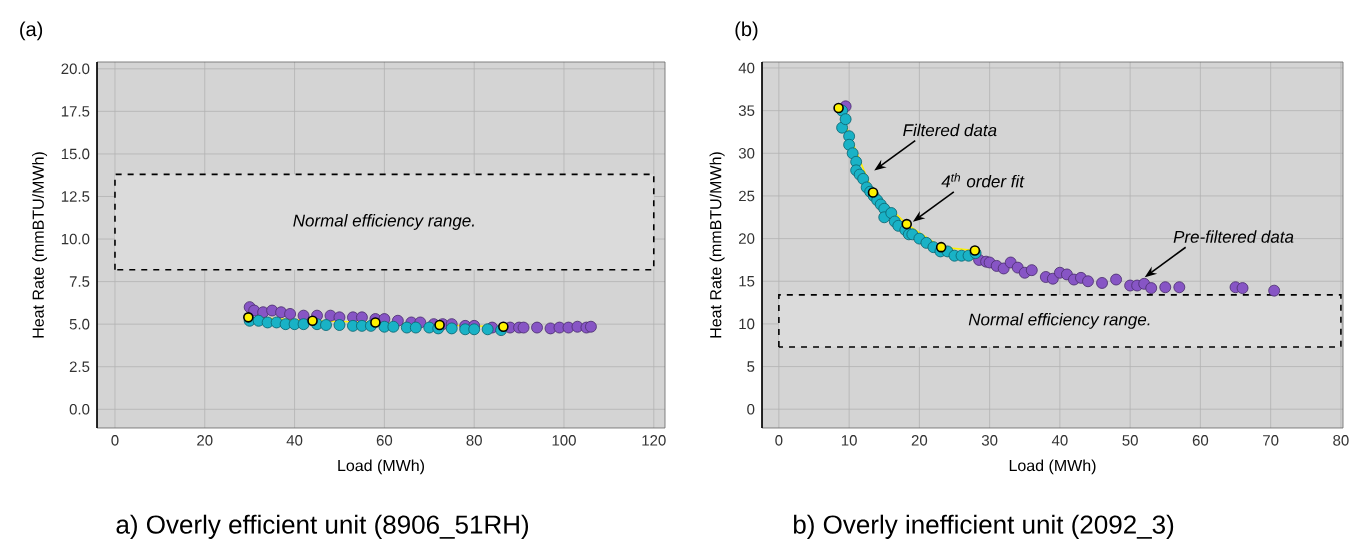 Image resolution: width=1353 pixels, height=548 pixels. I want to click on y-tick-label: 15.0, so click(75, 154).